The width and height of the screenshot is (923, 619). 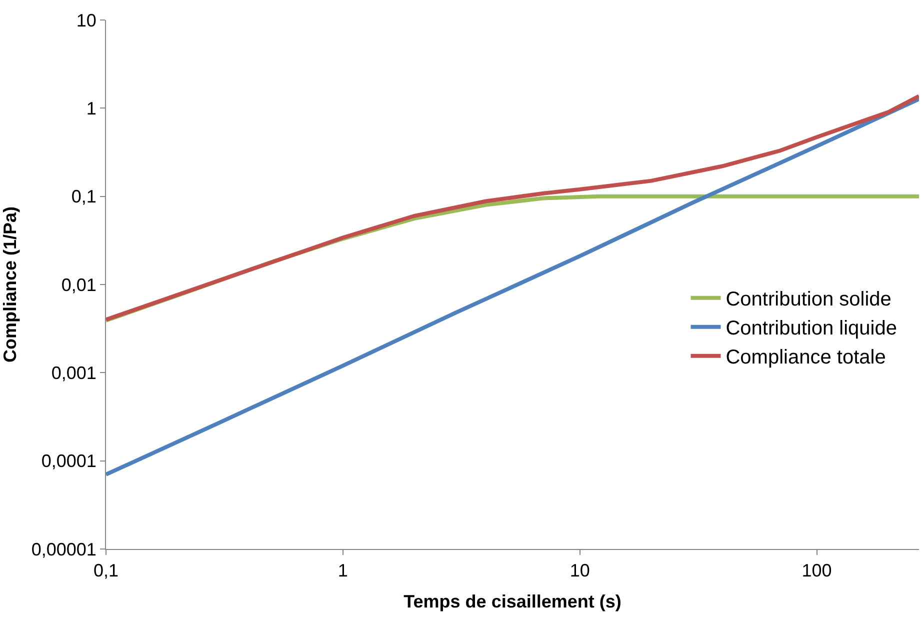 What do you see at coordinates (106, 570) in the screenshot?
I see `x-tick-label: 0,1` at bounding box center [106, 570].